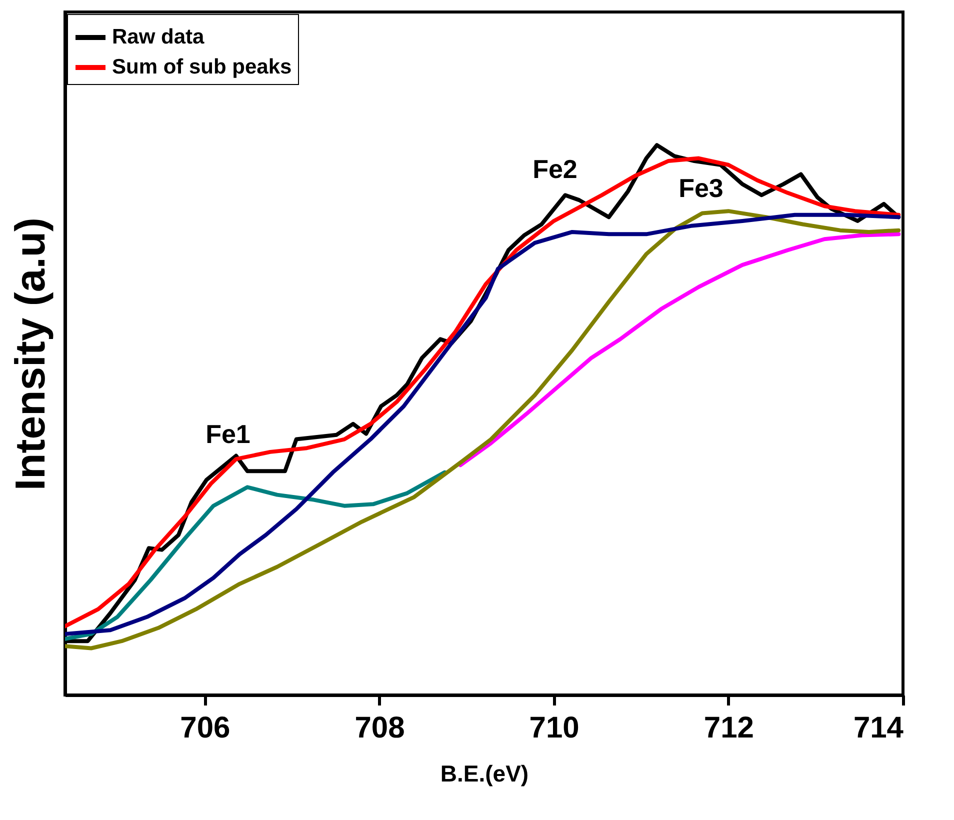  What do you see at coordinates (701, 188) in the screenshot?
I see `annotation: Fe3` at bounding box center [701, 188].